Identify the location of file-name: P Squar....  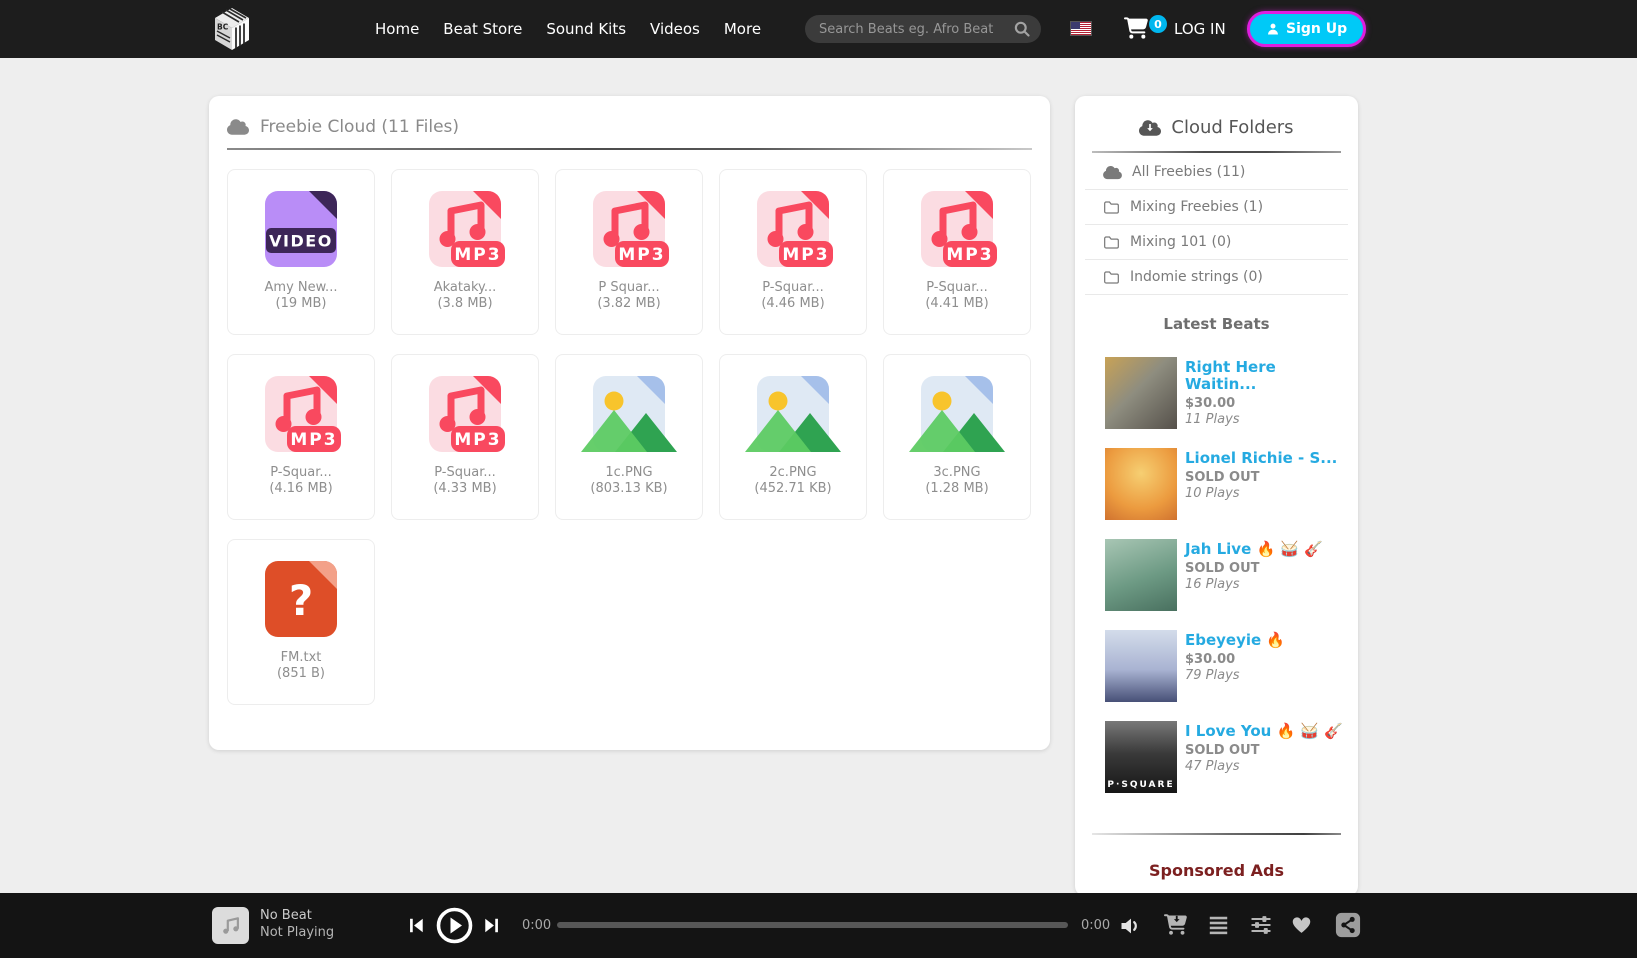
(629, 287).